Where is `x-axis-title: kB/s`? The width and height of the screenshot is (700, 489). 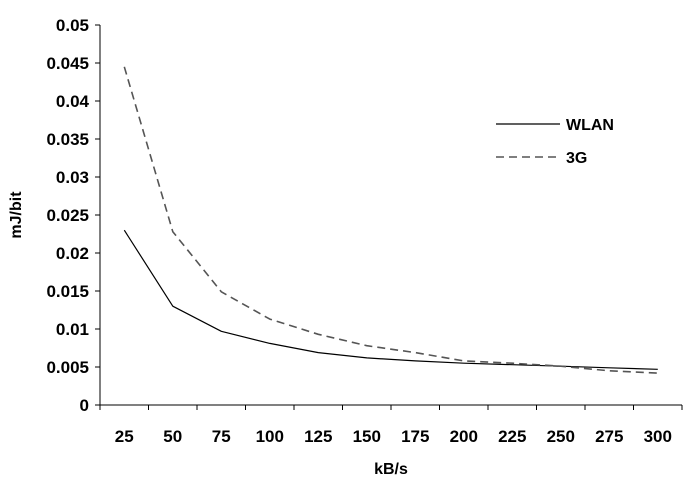
x-axis-title: kB/s is located at coordinates (391, 469).